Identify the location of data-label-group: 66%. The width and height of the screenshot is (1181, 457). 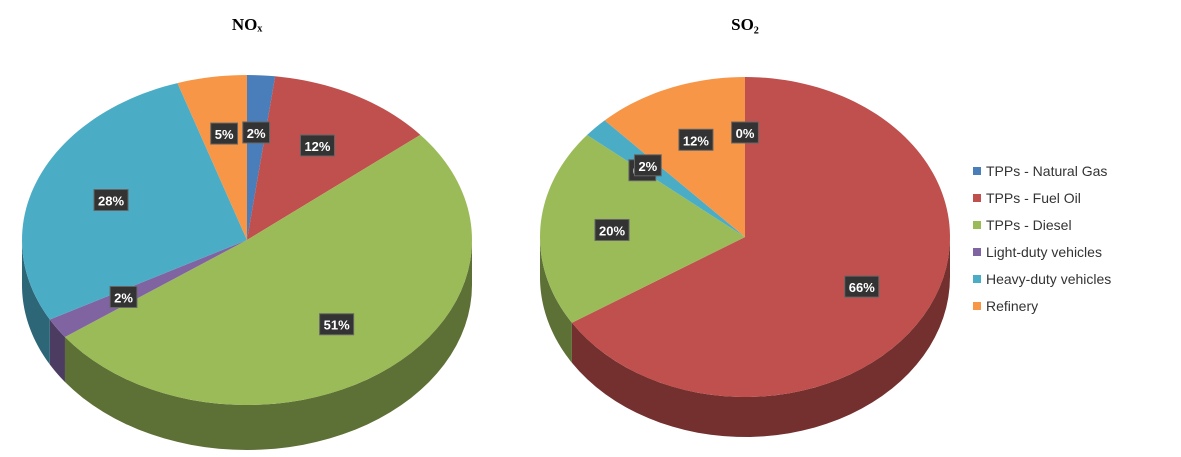
(862, 286).